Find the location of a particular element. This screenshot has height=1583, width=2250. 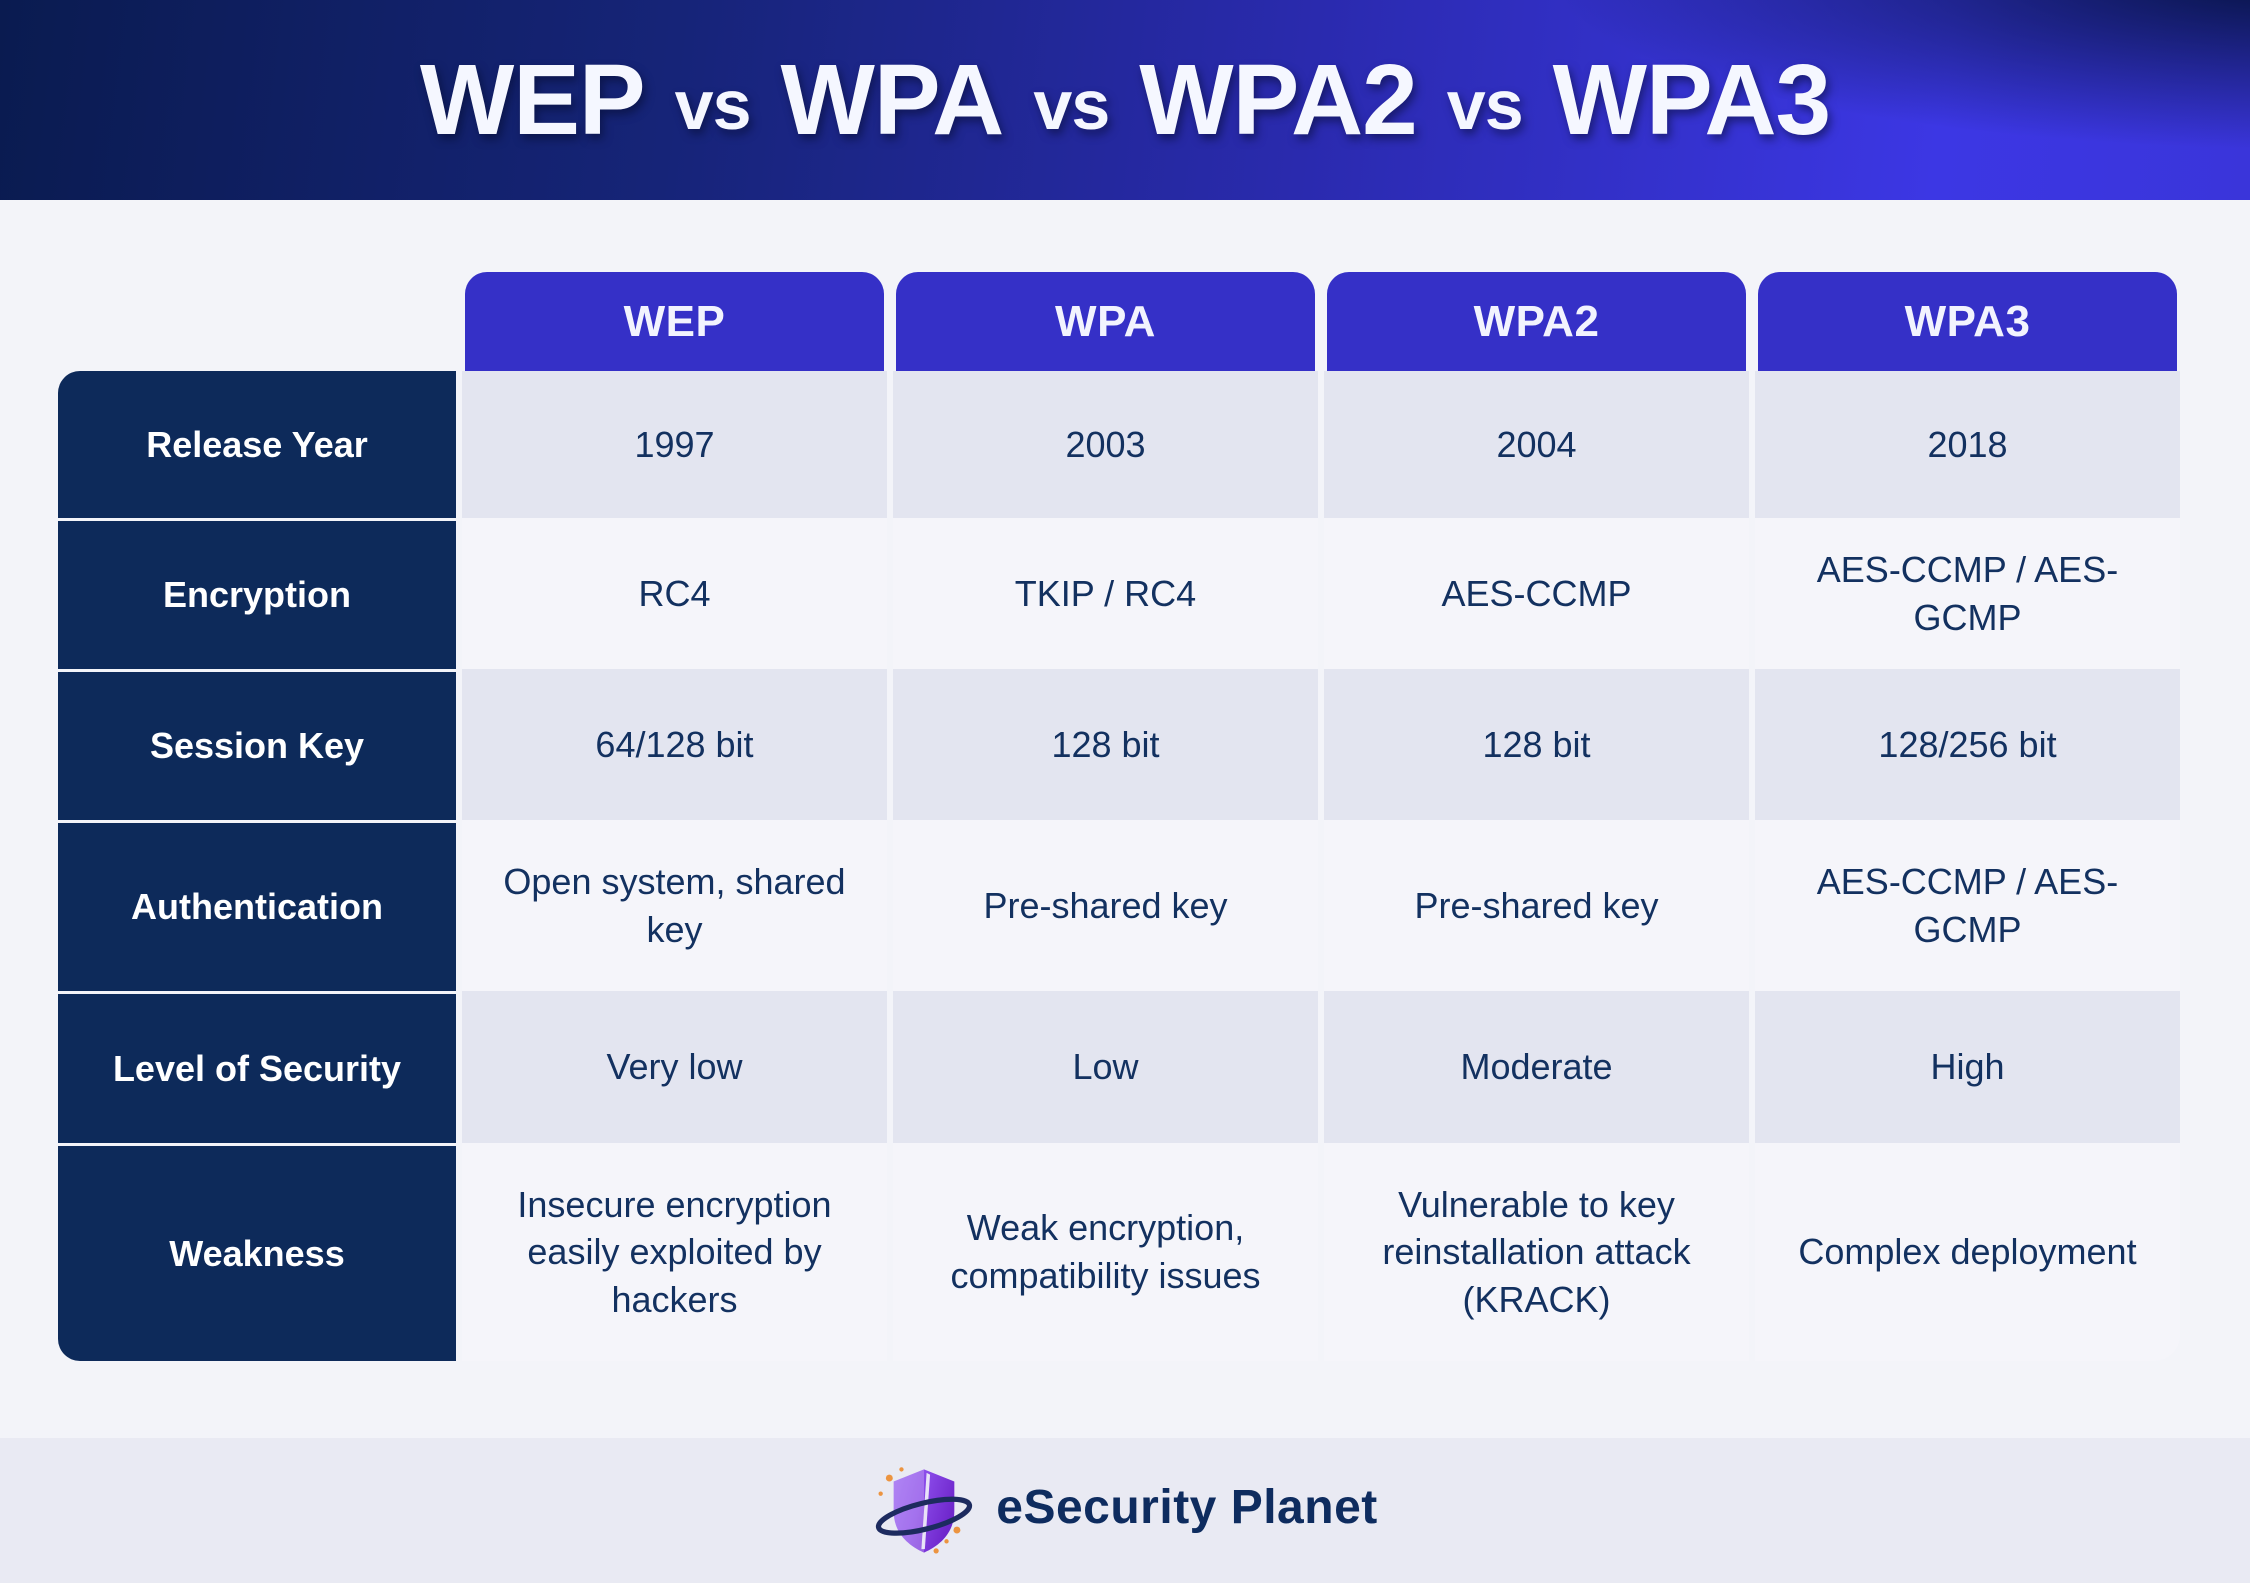

row-label: Encryption is located at coordinates (257, 593).